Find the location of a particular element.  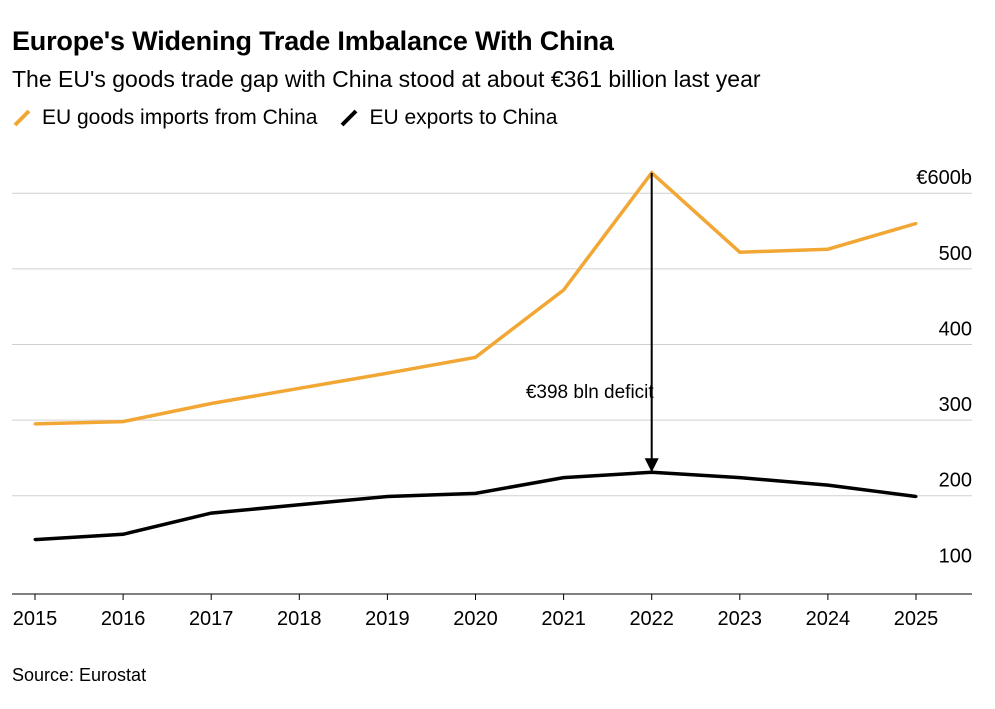

x-tick-label-2017: 2017 is located at coordinates (211, 619).